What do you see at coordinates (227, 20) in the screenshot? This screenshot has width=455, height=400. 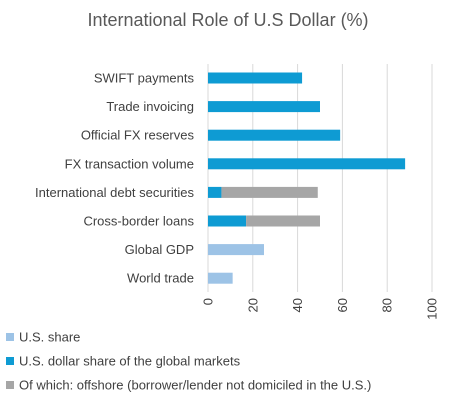 I see `chart-title: International Role of U.S Dollar (%)` at bounding box center [227, 20].